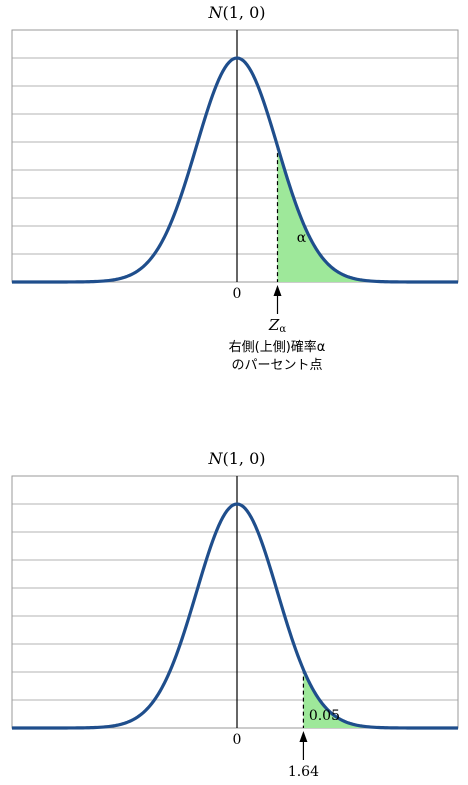  Describe the element at coordinates (324, 716) in the screenshot. I see `area-label: 0.05` at that location.